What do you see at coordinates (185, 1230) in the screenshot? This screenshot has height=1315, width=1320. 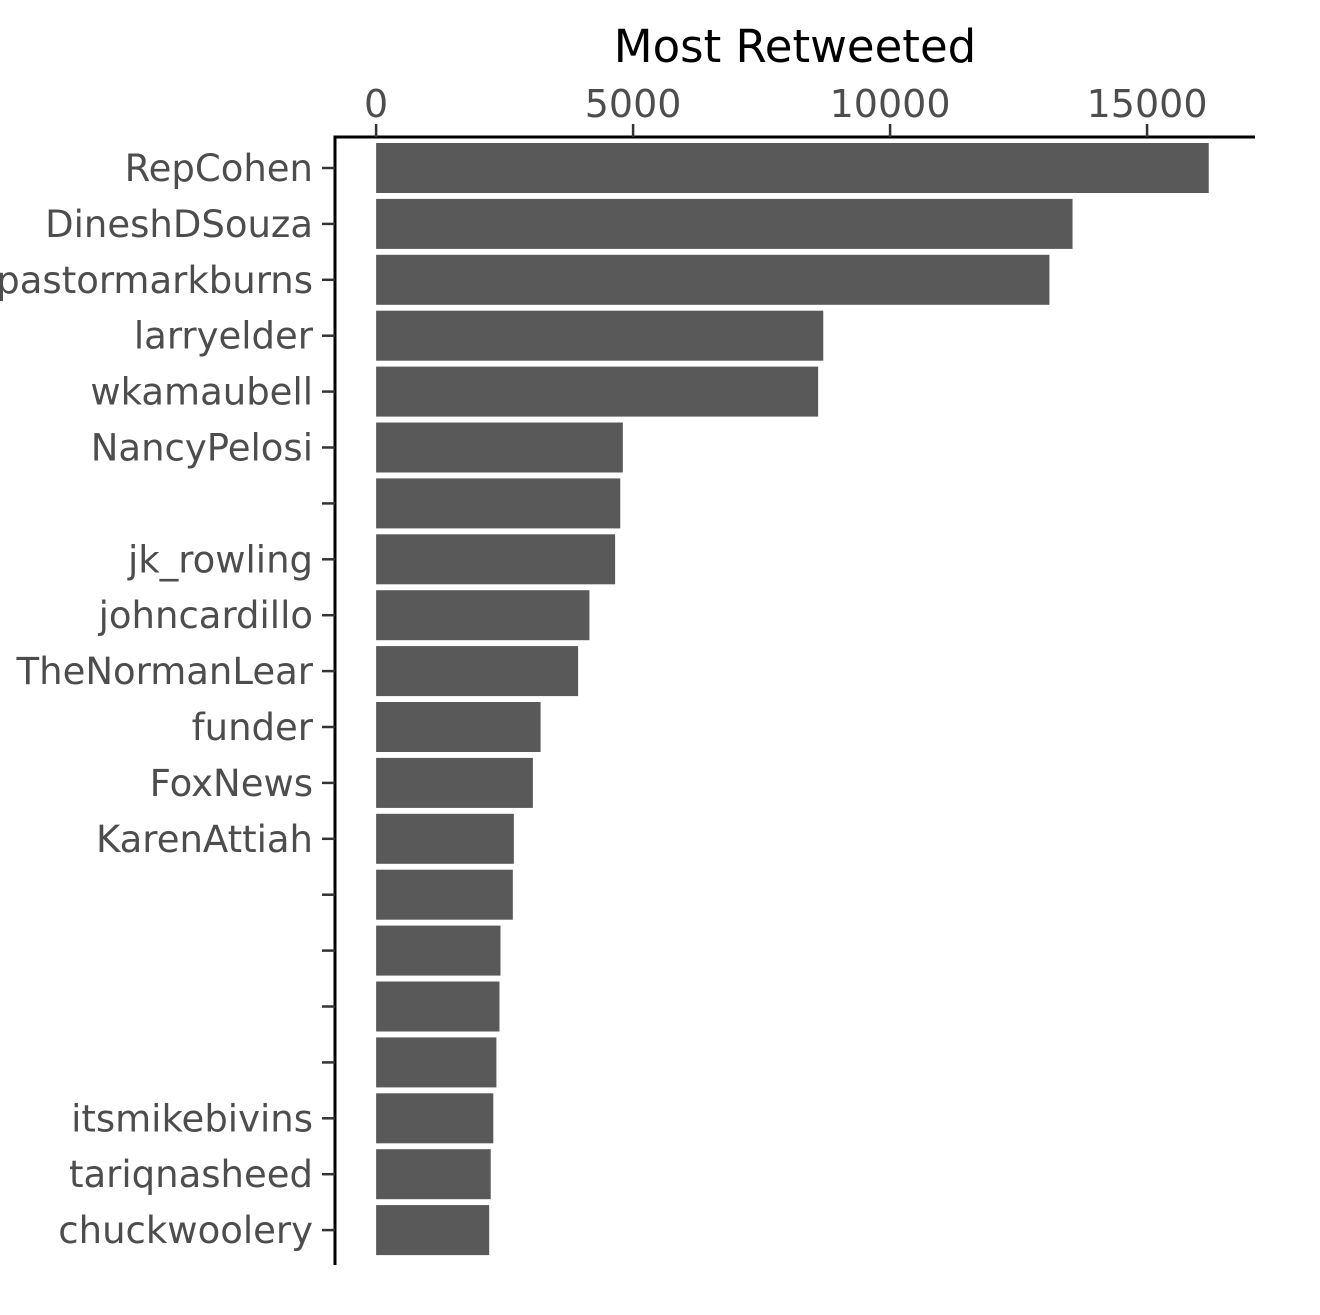 I see `y-tick-label: chuckwoolery` at bounding box center [185, 1230].